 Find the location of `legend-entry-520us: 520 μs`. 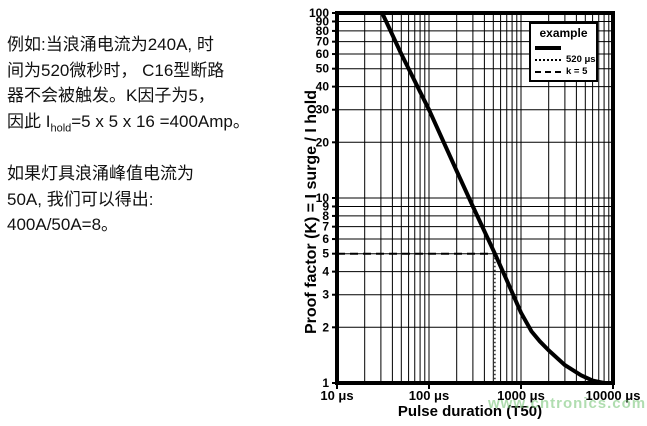

legend-entry-520us: 520 μs is located at coordinates (565, 59).